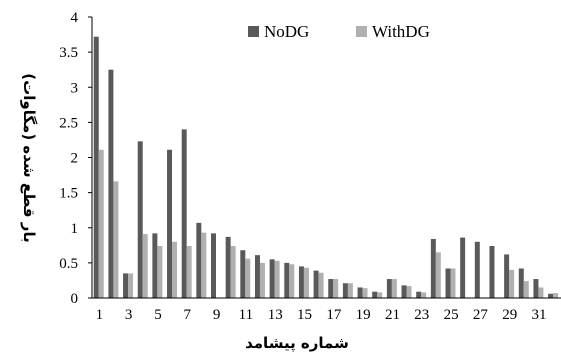 The width and height of the screenshot is (561, 356). Describe the element at coordinates (246, 315) in the screenshot. I see `x-tick-label: 11` at that location.